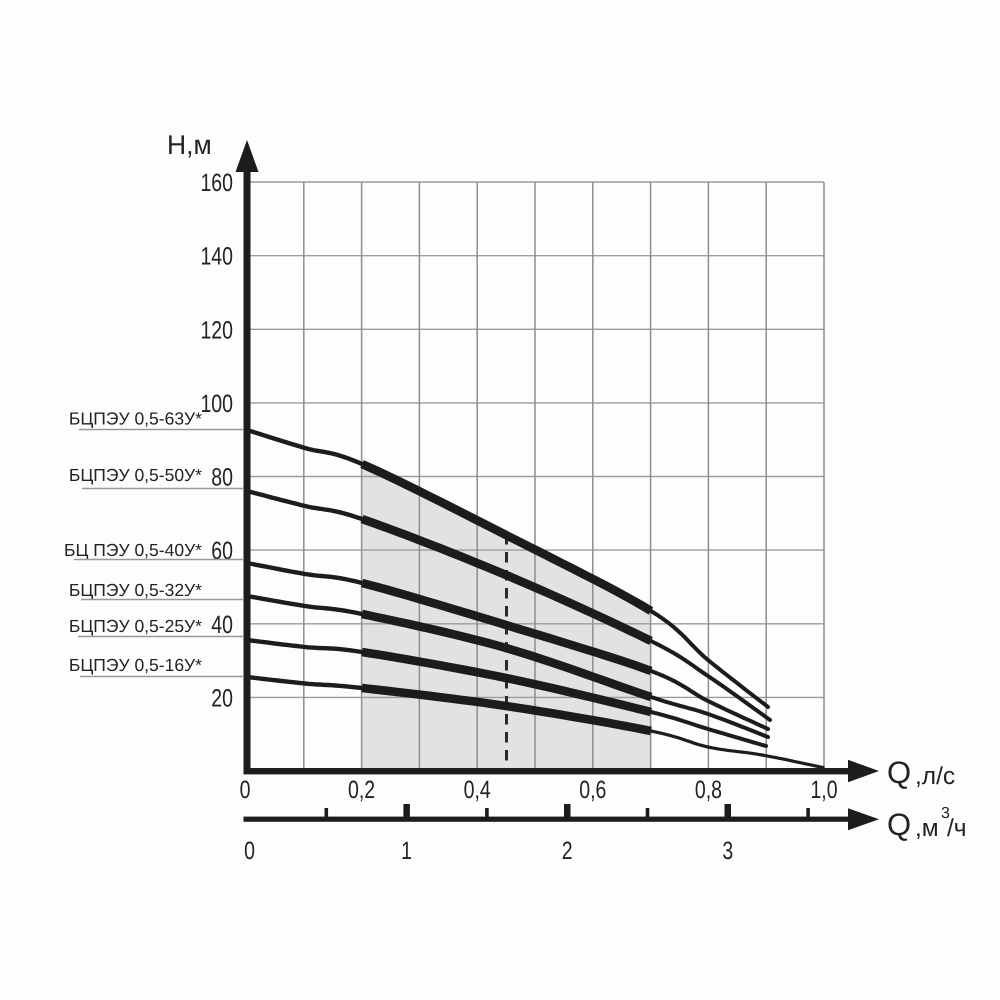  What do you see at coordinates (216, 183) in the screenshot?
I see `svg-text: 160` at bounding box center [216, 183].